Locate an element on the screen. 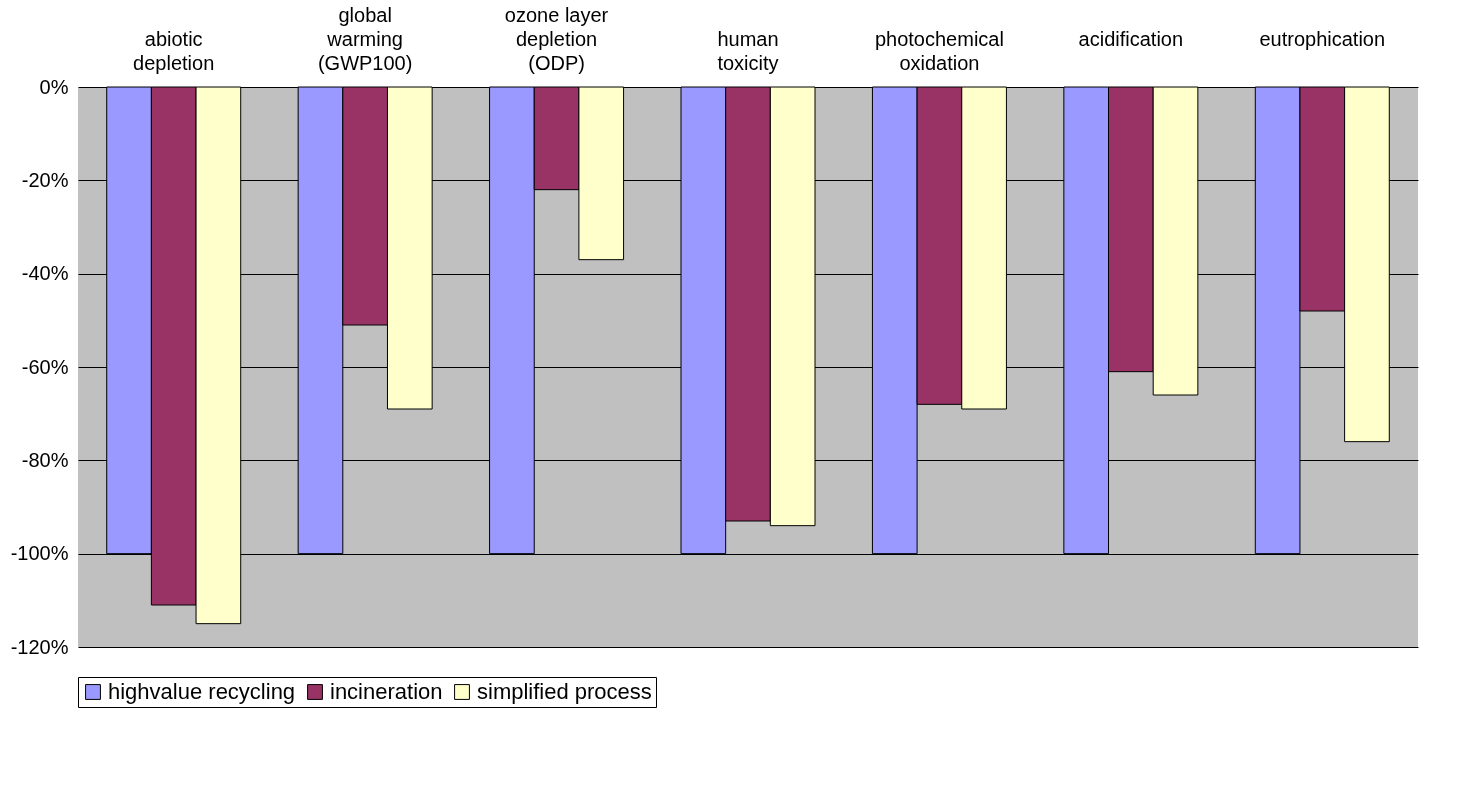 This screenshot has height=812, width=1476. x-tick-label: ozone layer depletion (ODP) is located at coordinates (556, 38).